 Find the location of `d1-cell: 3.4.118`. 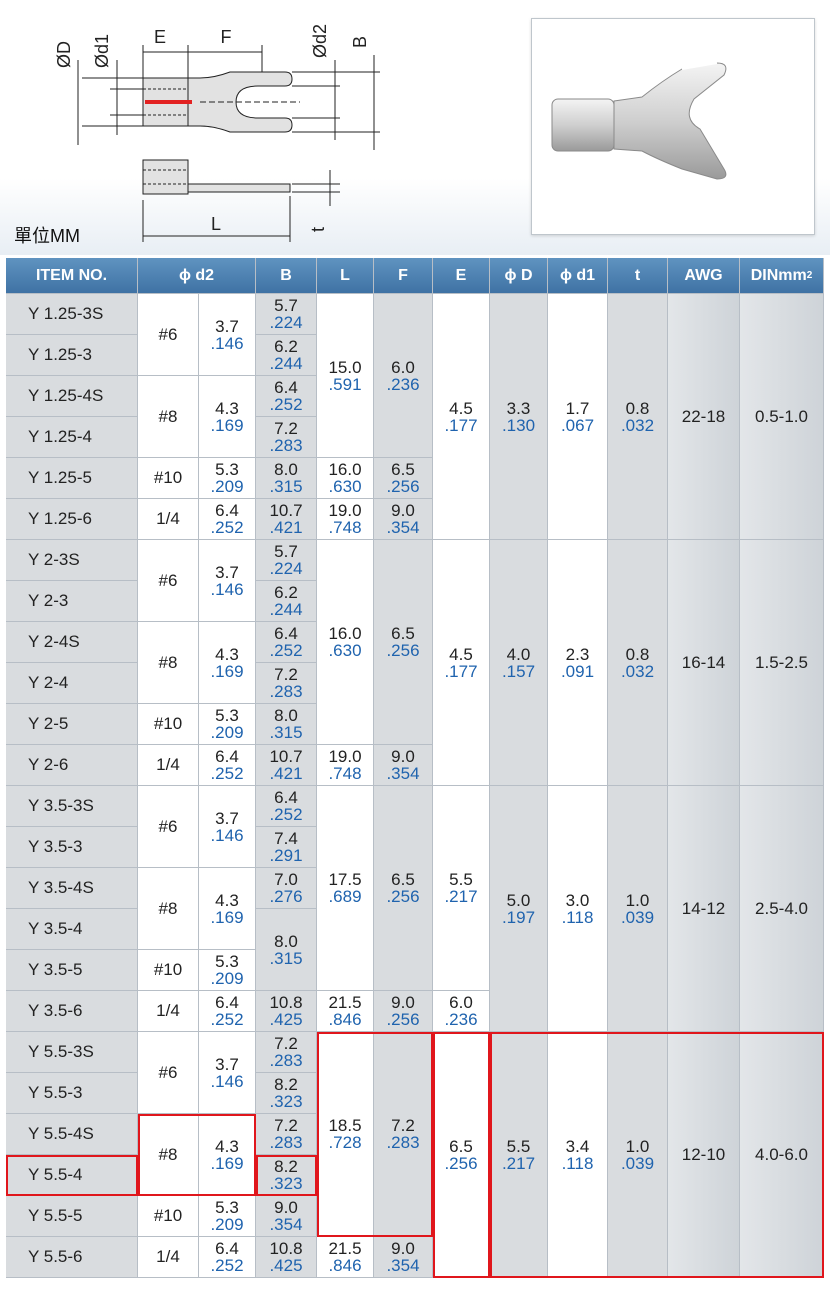

d1-cell: 3.4.118 is located at coordinates (578, 1155).